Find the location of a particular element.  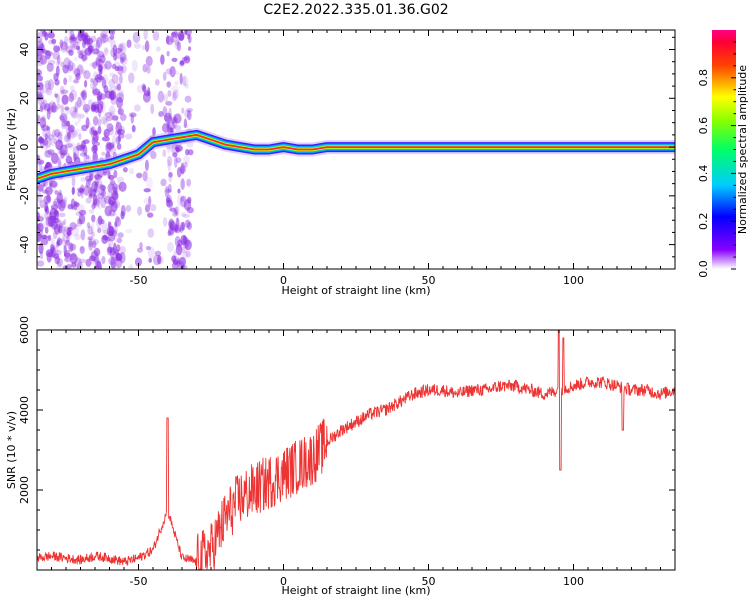

y-axis-label: Frequency (Hz) is located at coordinates (11, 149).